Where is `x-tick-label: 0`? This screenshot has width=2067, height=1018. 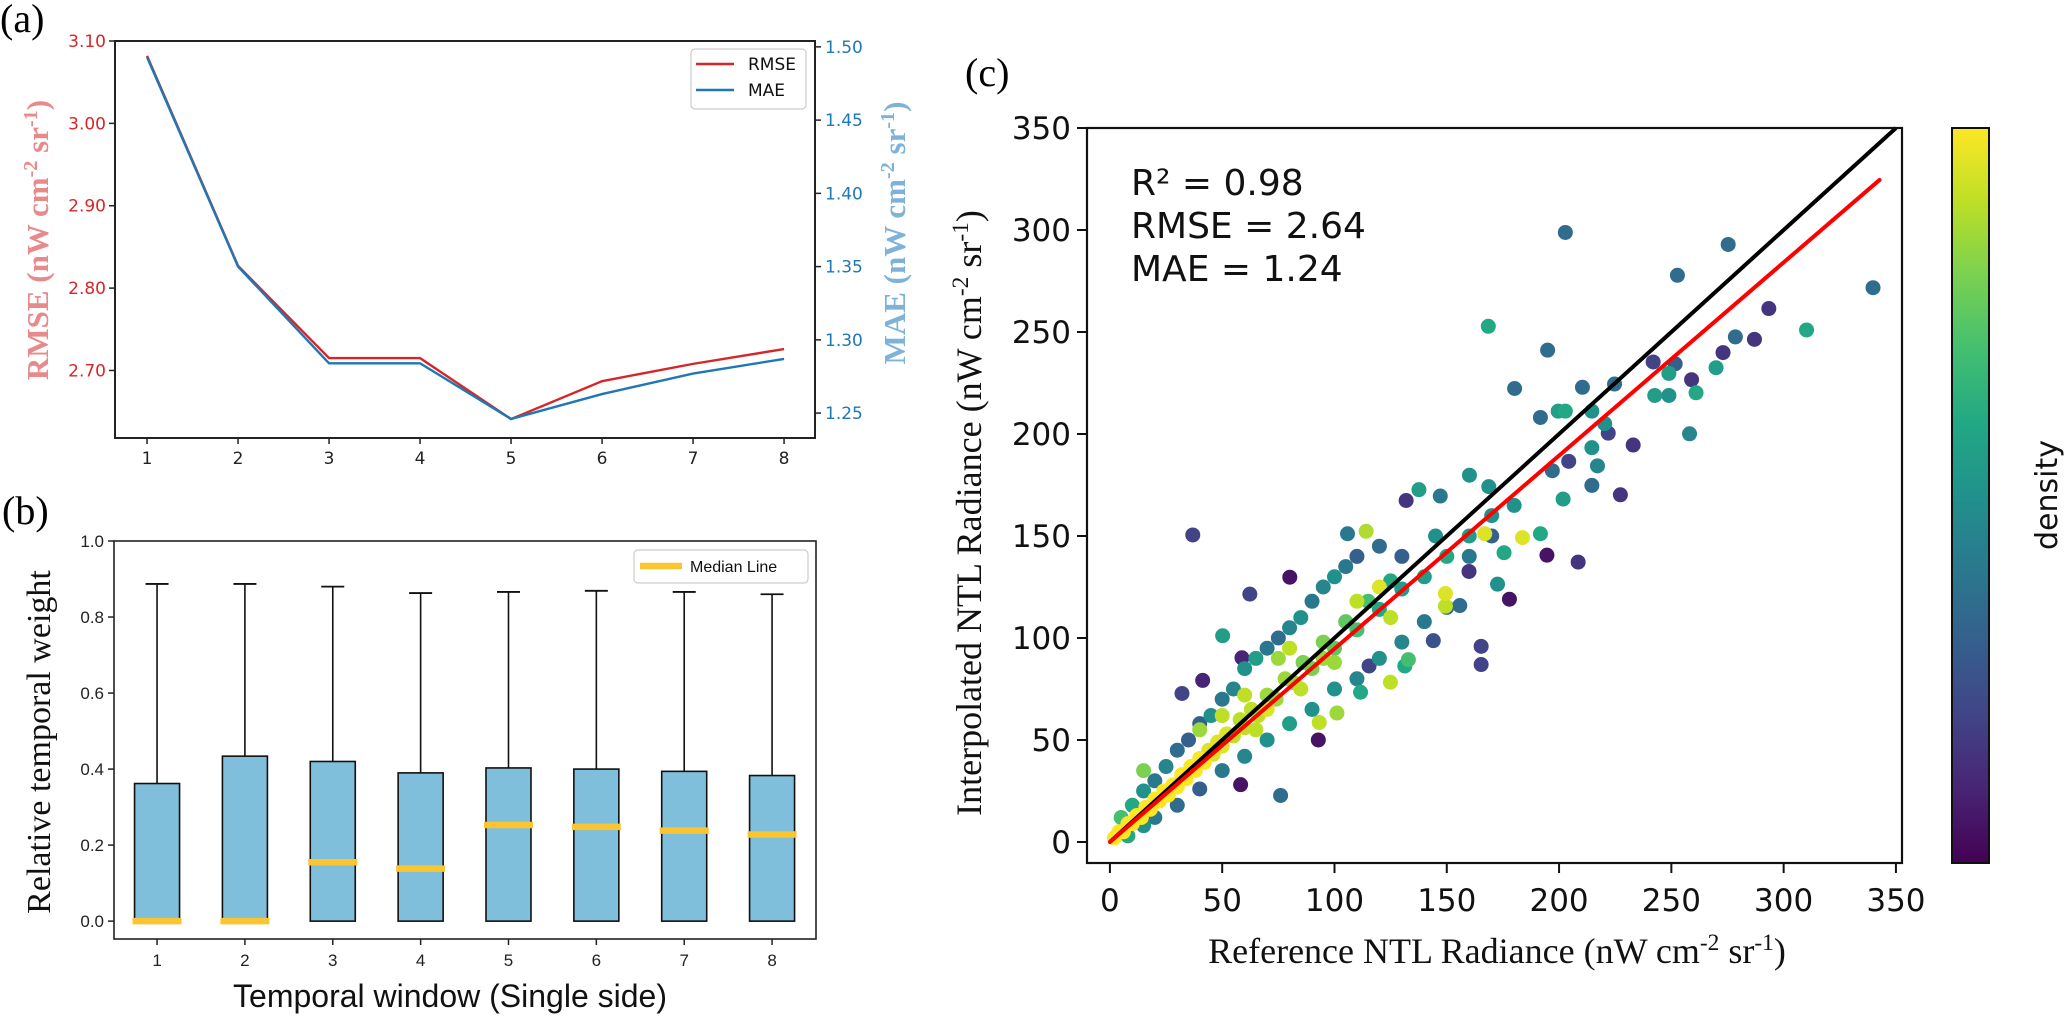
x-tick-label: 0 is located at coordinates (1110, 901).